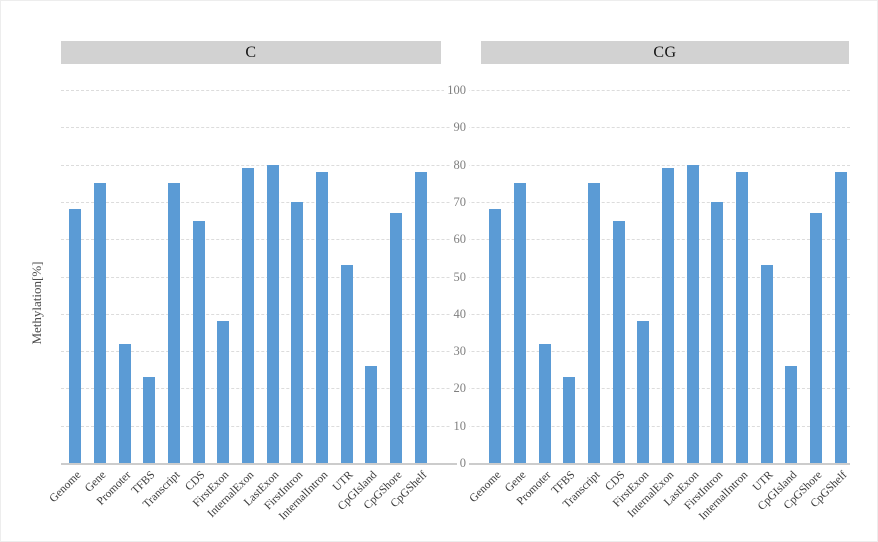  I want to click on bar-c-cpgisland, so click(371, 414).